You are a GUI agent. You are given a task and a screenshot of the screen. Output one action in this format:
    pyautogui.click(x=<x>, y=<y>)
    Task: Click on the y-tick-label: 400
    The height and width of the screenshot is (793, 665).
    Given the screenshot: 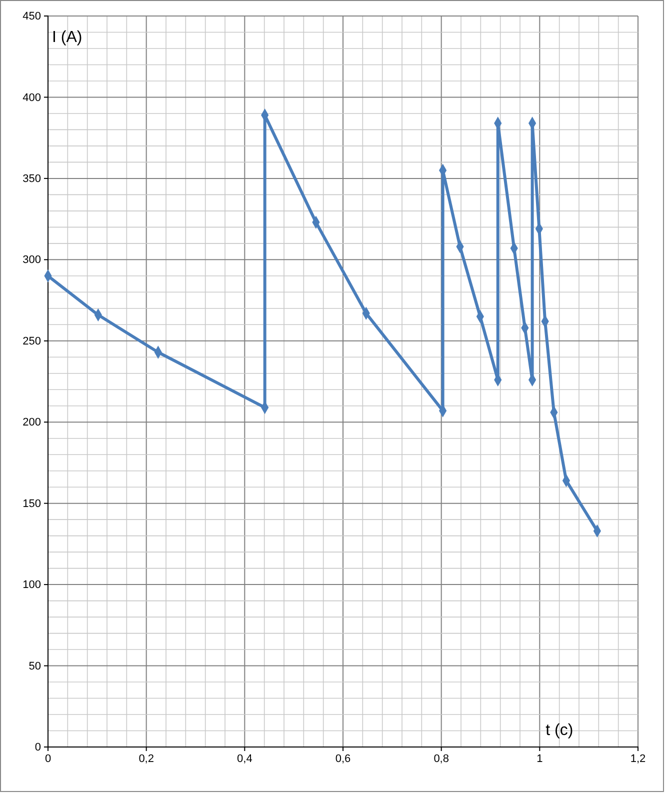 What is the action you would take?
    pyautogui.click(x=31, y=98)
    